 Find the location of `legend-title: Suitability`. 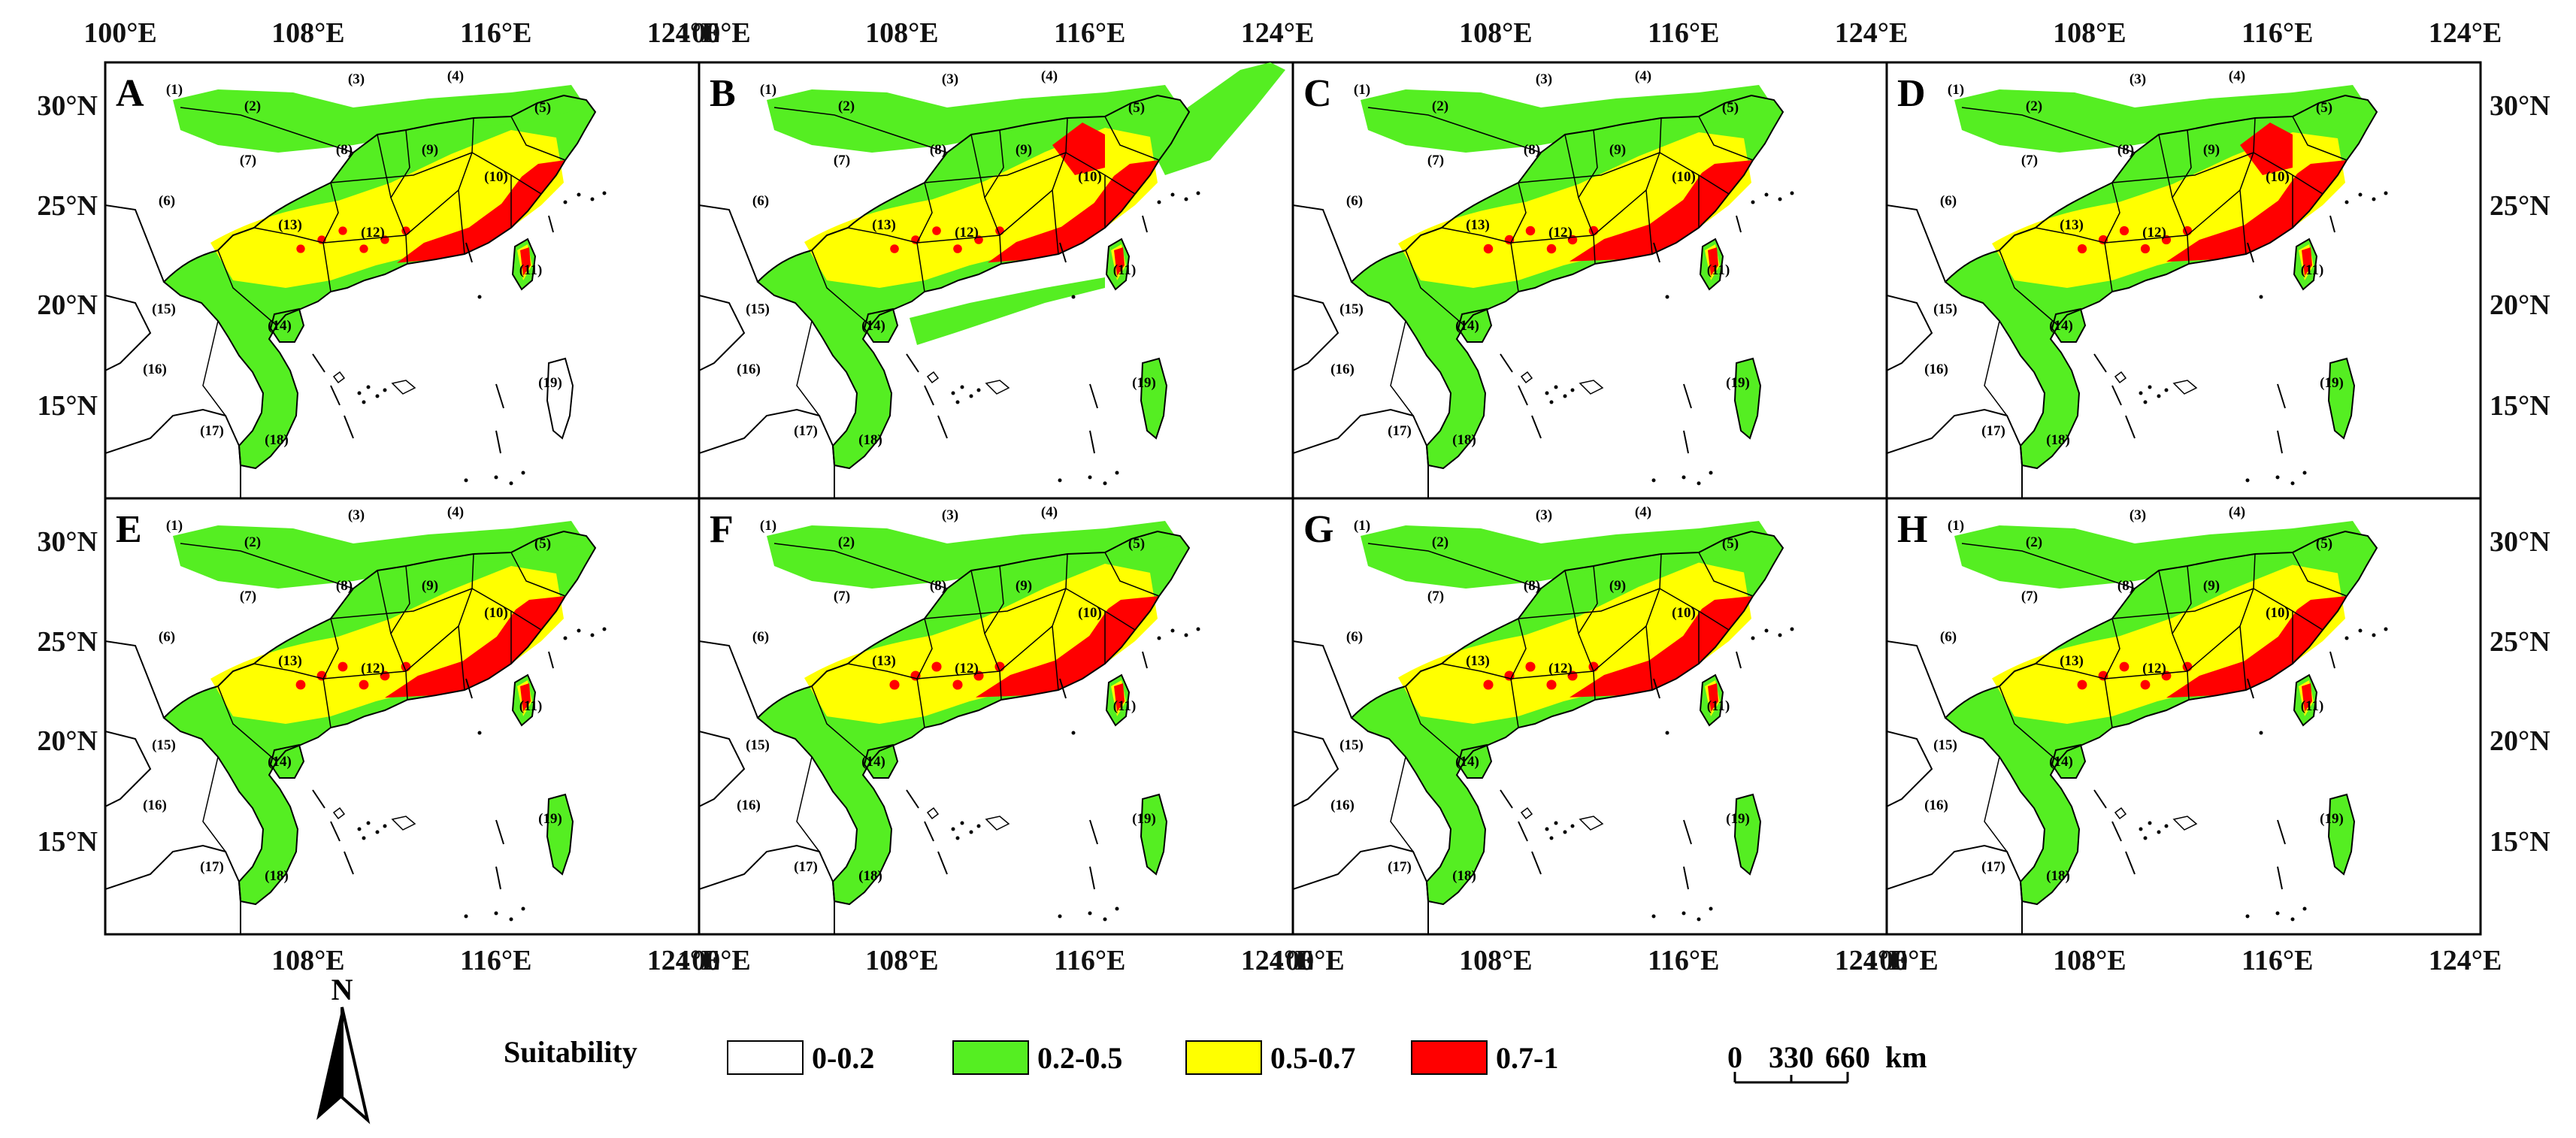

legend-title: Suitability is located at coordinates (570, 1052).